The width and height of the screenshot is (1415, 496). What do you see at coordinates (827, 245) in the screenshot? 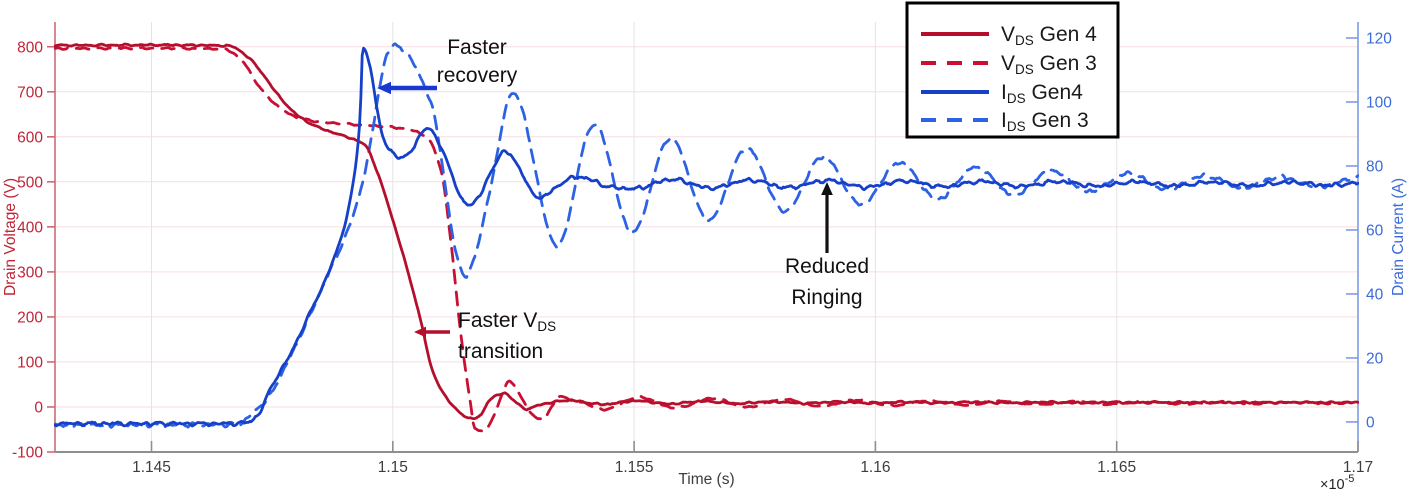
I see `annotation-reduced-ringing: Reduced Ringing` at bounding box center [827, 245].